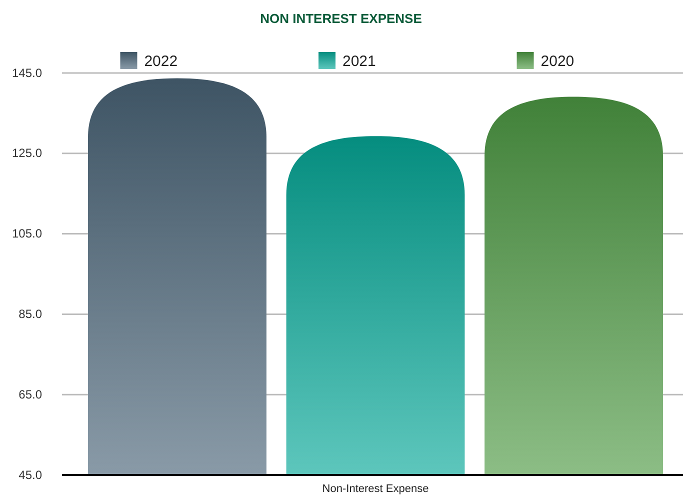 This screenshot has height=498, width=683. Describe the element at coordinates (30, 475) in the screenshot. I see `y-tick-label: 45.0` at that location.